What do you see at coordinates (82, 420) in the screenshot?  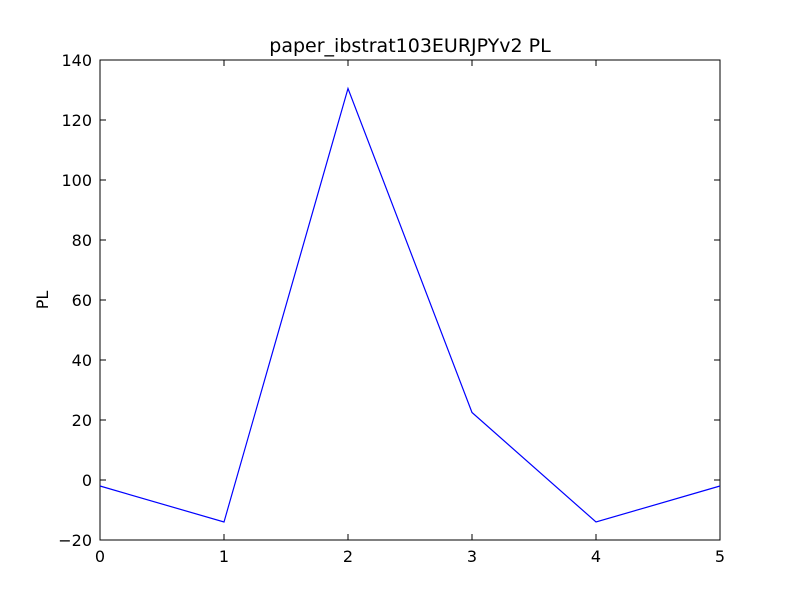 I see `y-tick-label: 20` at bounding box center [82, 420].